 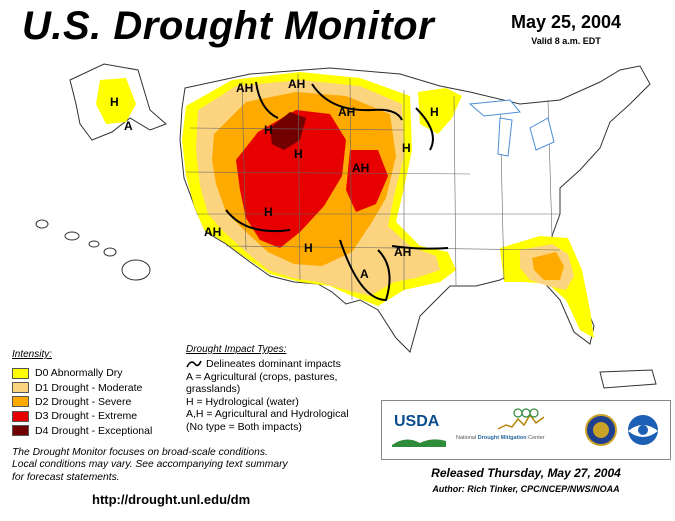 I want to click on ndmc-name: Drought Mitigation, so click(x=502, y=438).